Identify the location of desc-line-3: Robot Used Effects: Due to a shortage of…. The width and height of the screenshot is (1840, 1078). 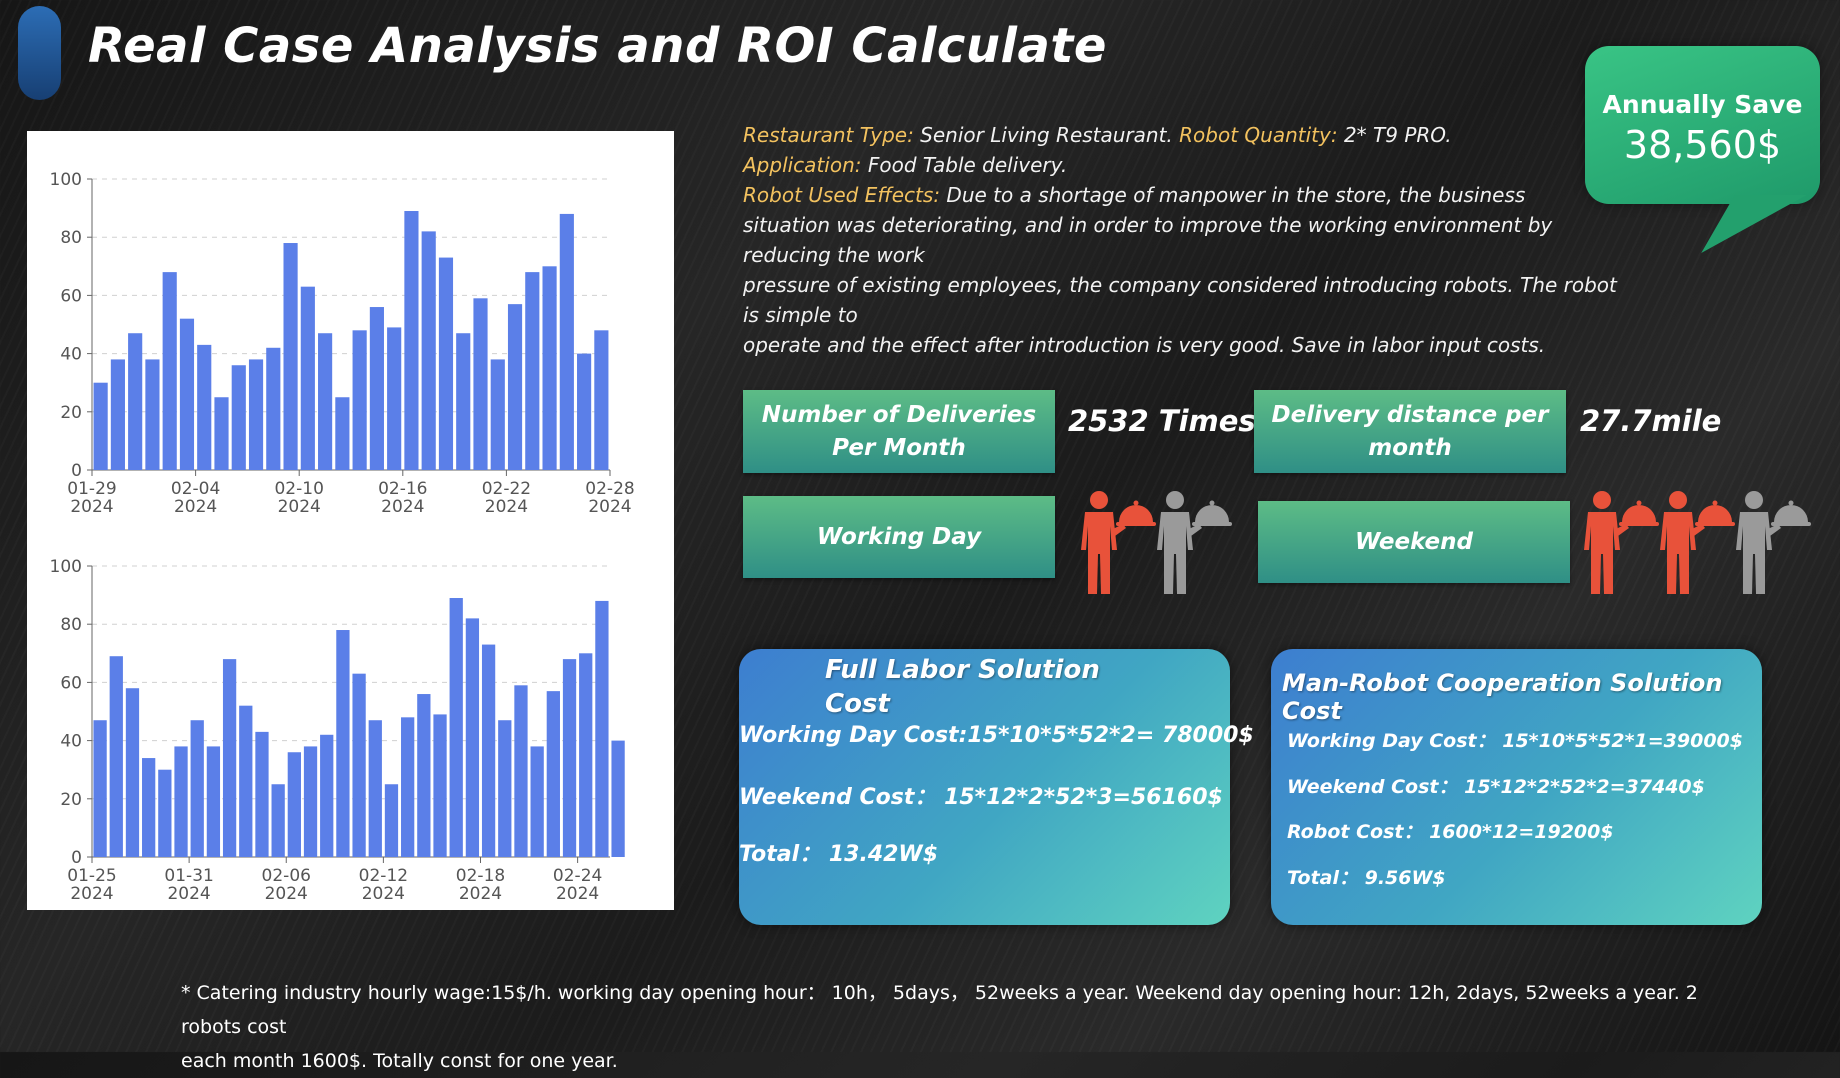
(1208, 195).